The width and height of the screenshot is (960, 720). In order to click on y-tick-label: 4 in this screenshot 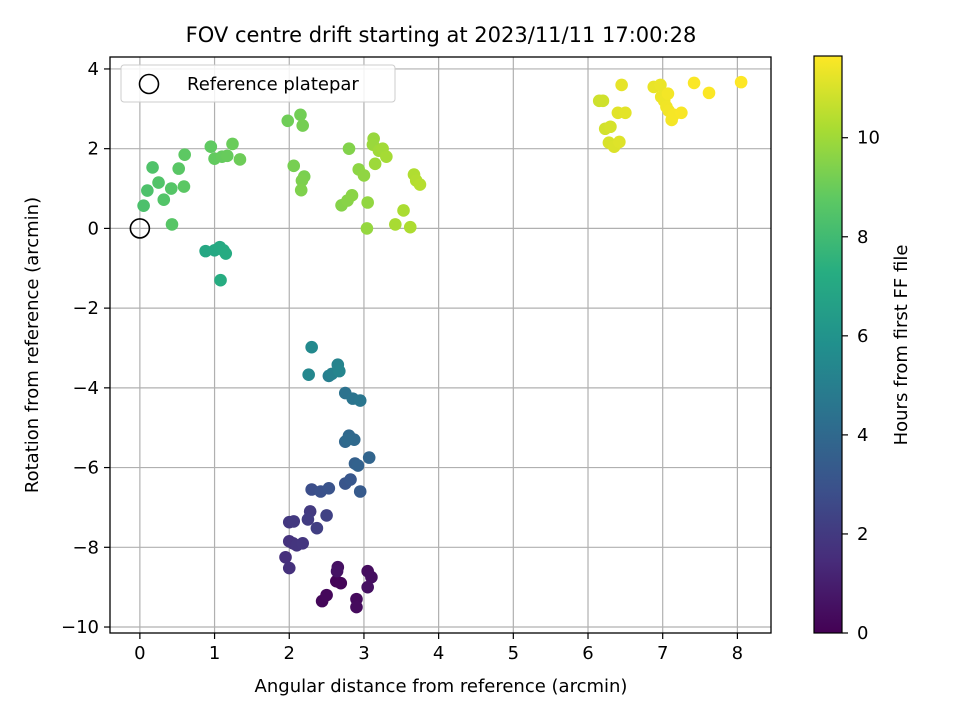, I will do `click(93, 69)`.